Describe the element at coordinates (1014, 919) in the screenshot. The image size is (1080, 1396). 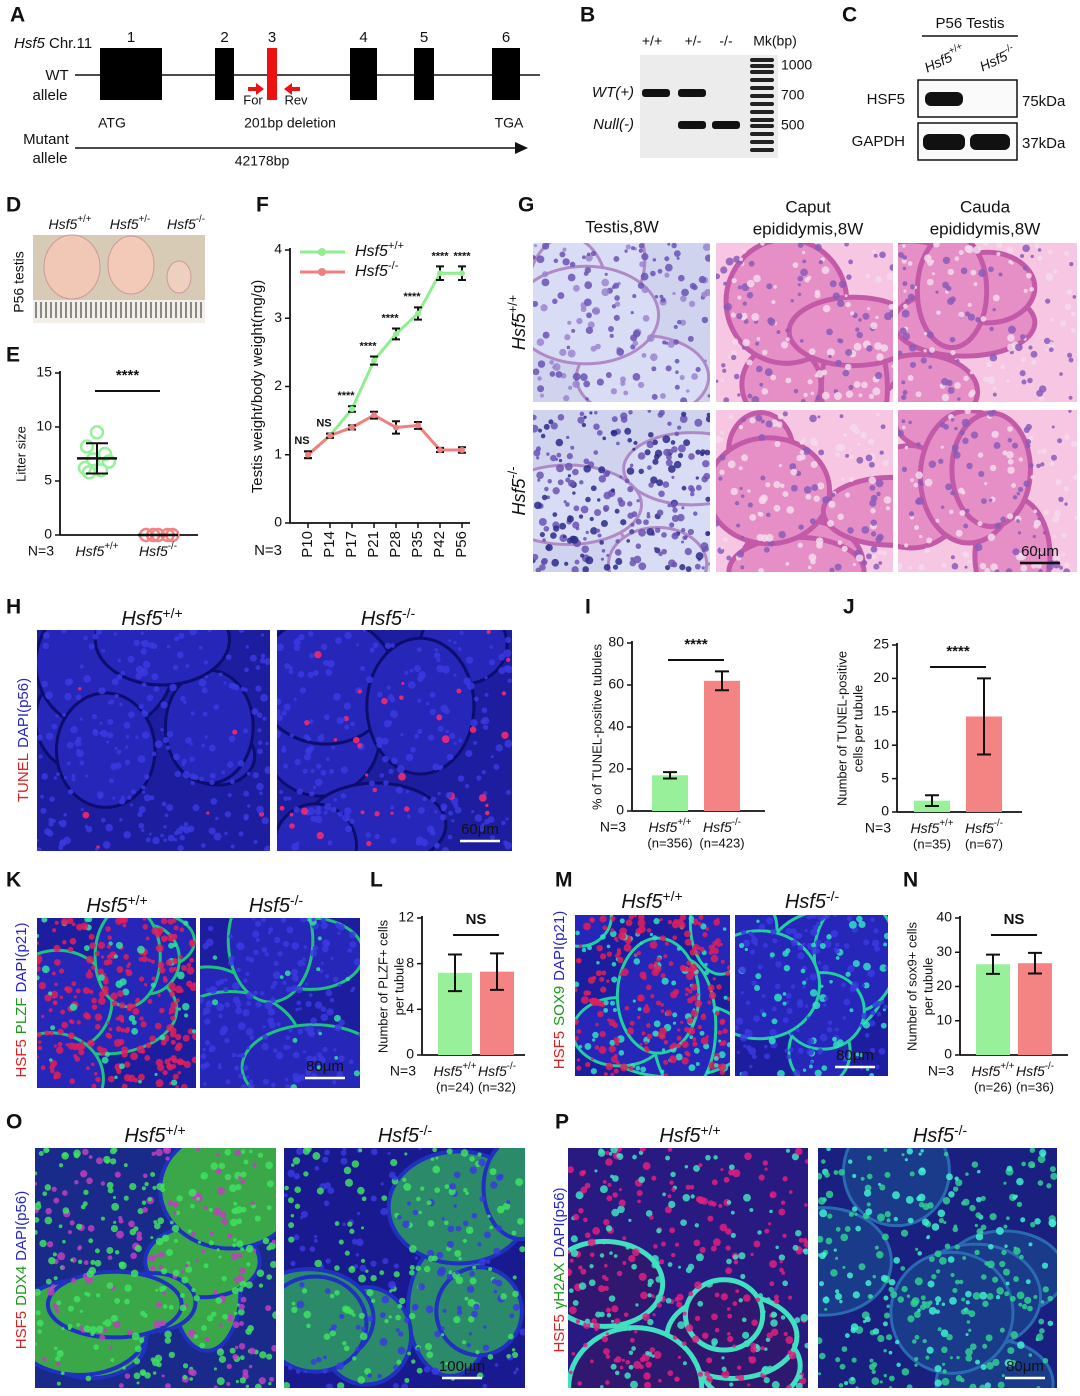
I see `significance: NS` at that location.